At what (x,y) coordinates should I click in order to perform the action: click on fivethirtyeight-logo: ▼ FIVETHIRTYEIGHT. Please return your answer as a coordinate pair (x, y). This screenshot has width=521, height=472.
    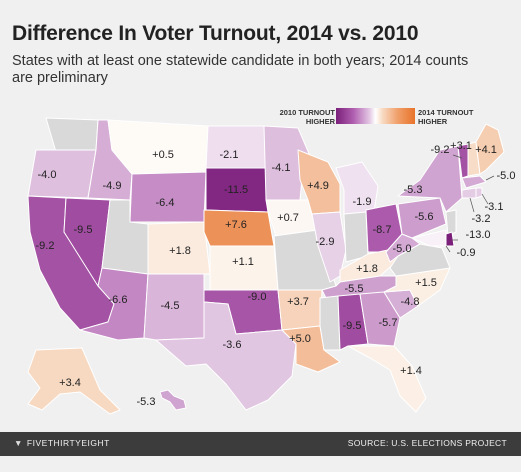
    Looking at the image, I should click on (62, 443).